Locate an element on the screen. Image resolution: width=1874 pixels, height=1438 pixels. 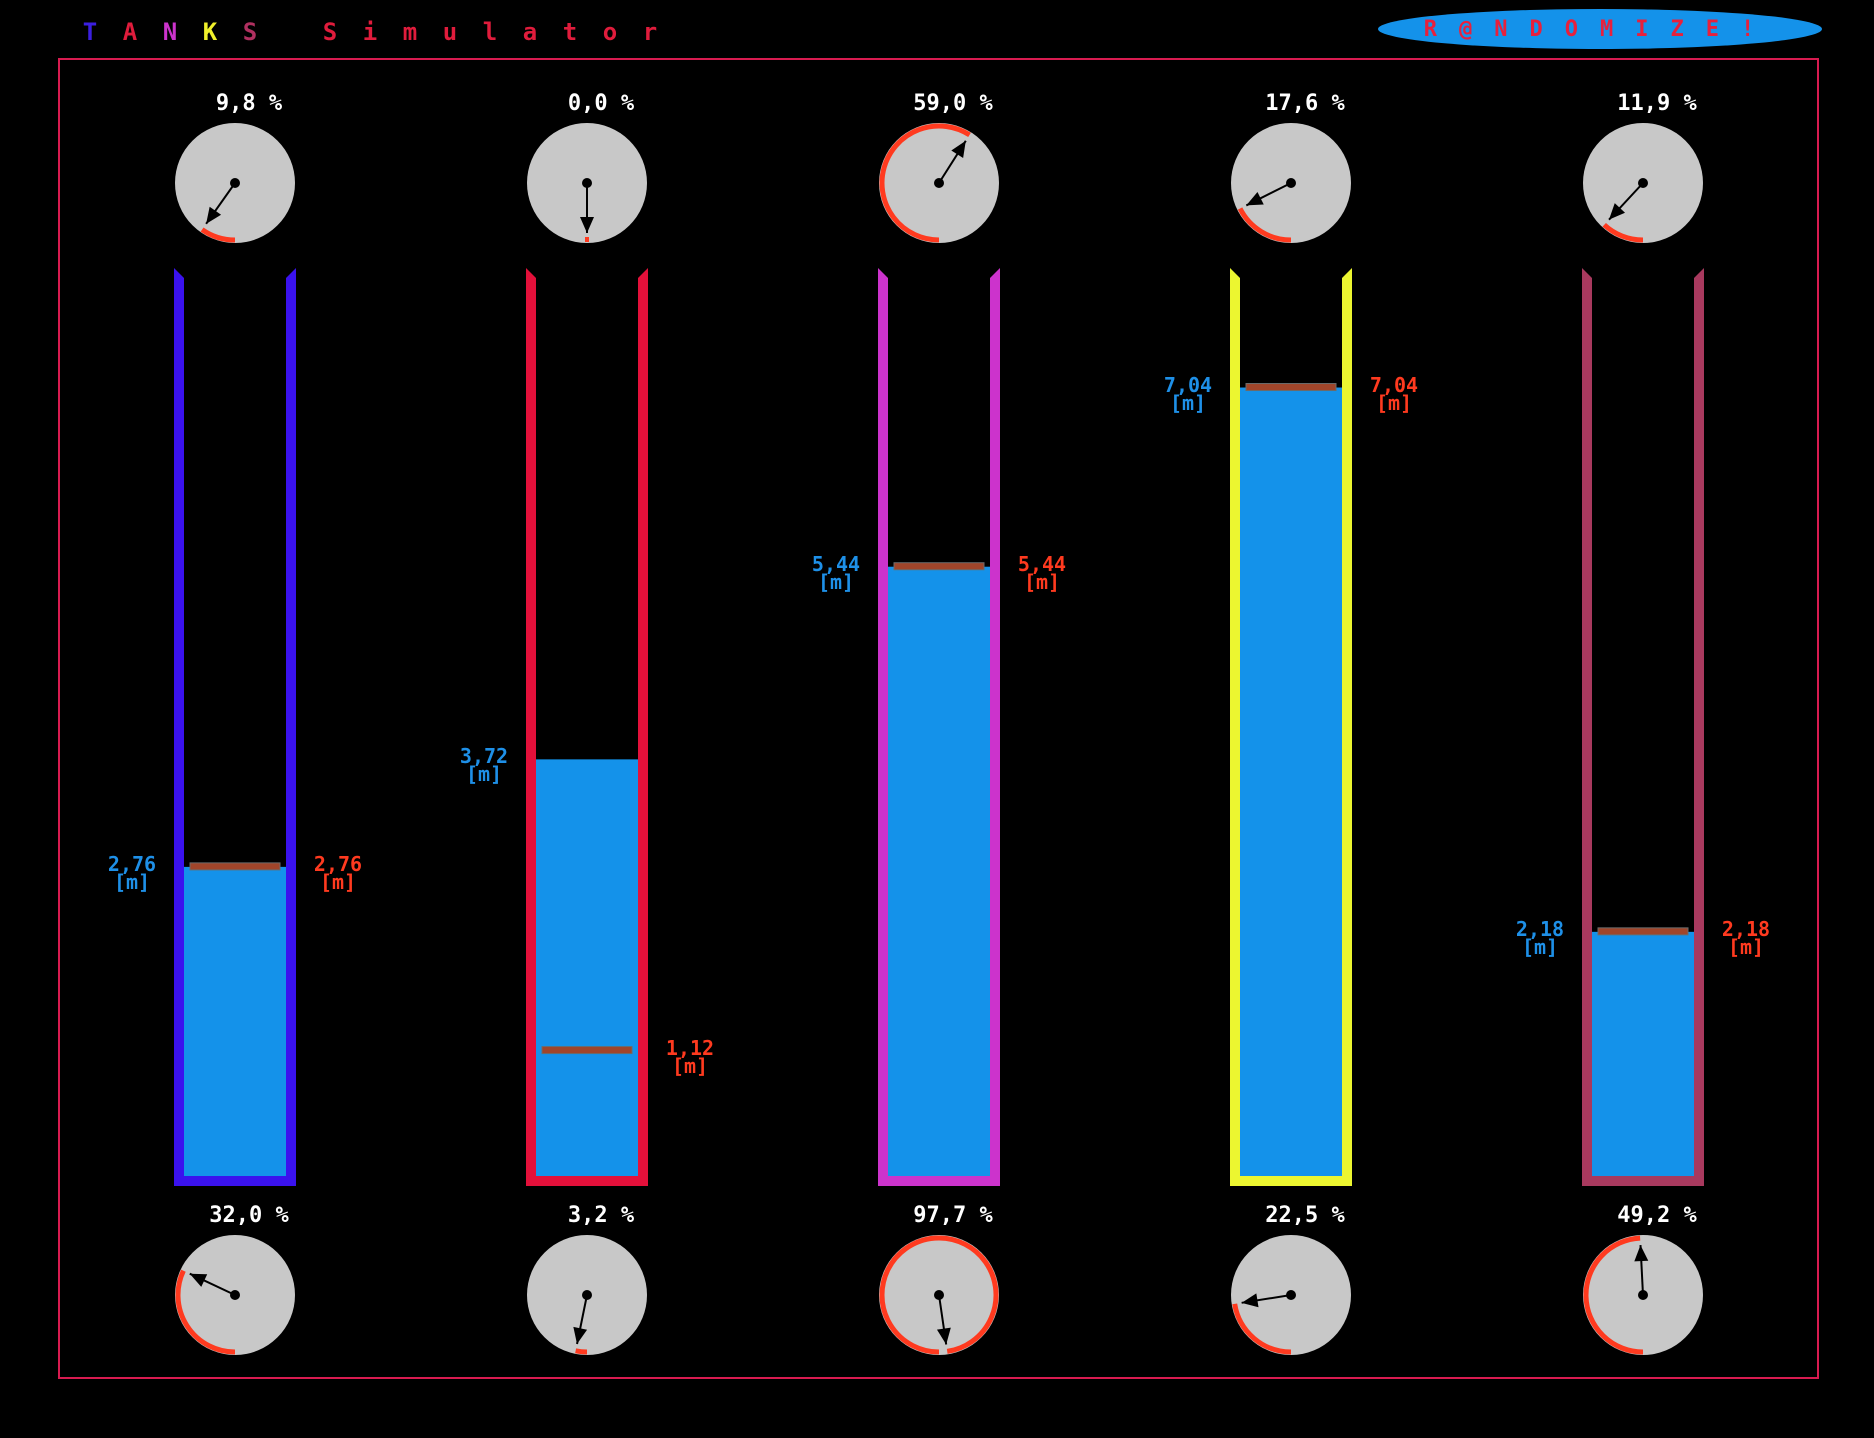
tank-2-outflow-percent: 3,2 % is located at coordinates (601, 1215).